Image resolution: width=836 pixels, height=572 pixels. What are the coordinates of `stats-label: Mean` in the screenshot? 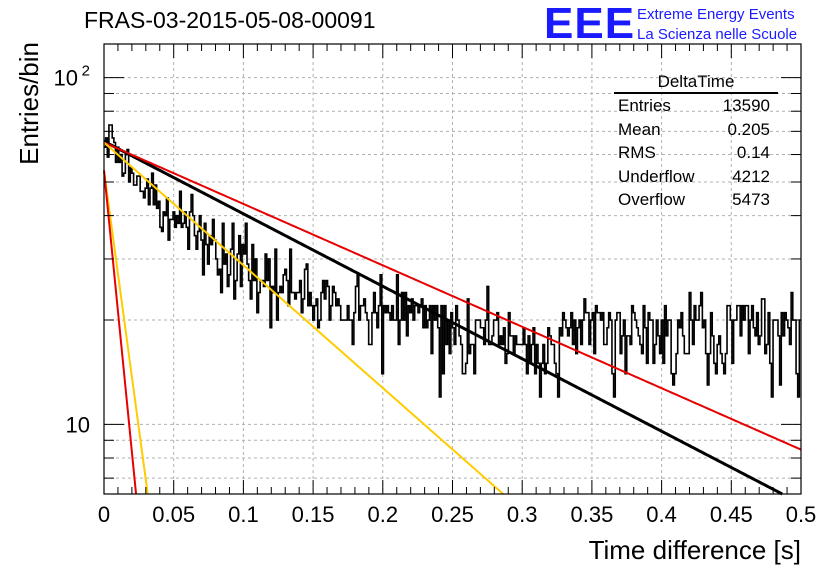 It's located at (639, 129).